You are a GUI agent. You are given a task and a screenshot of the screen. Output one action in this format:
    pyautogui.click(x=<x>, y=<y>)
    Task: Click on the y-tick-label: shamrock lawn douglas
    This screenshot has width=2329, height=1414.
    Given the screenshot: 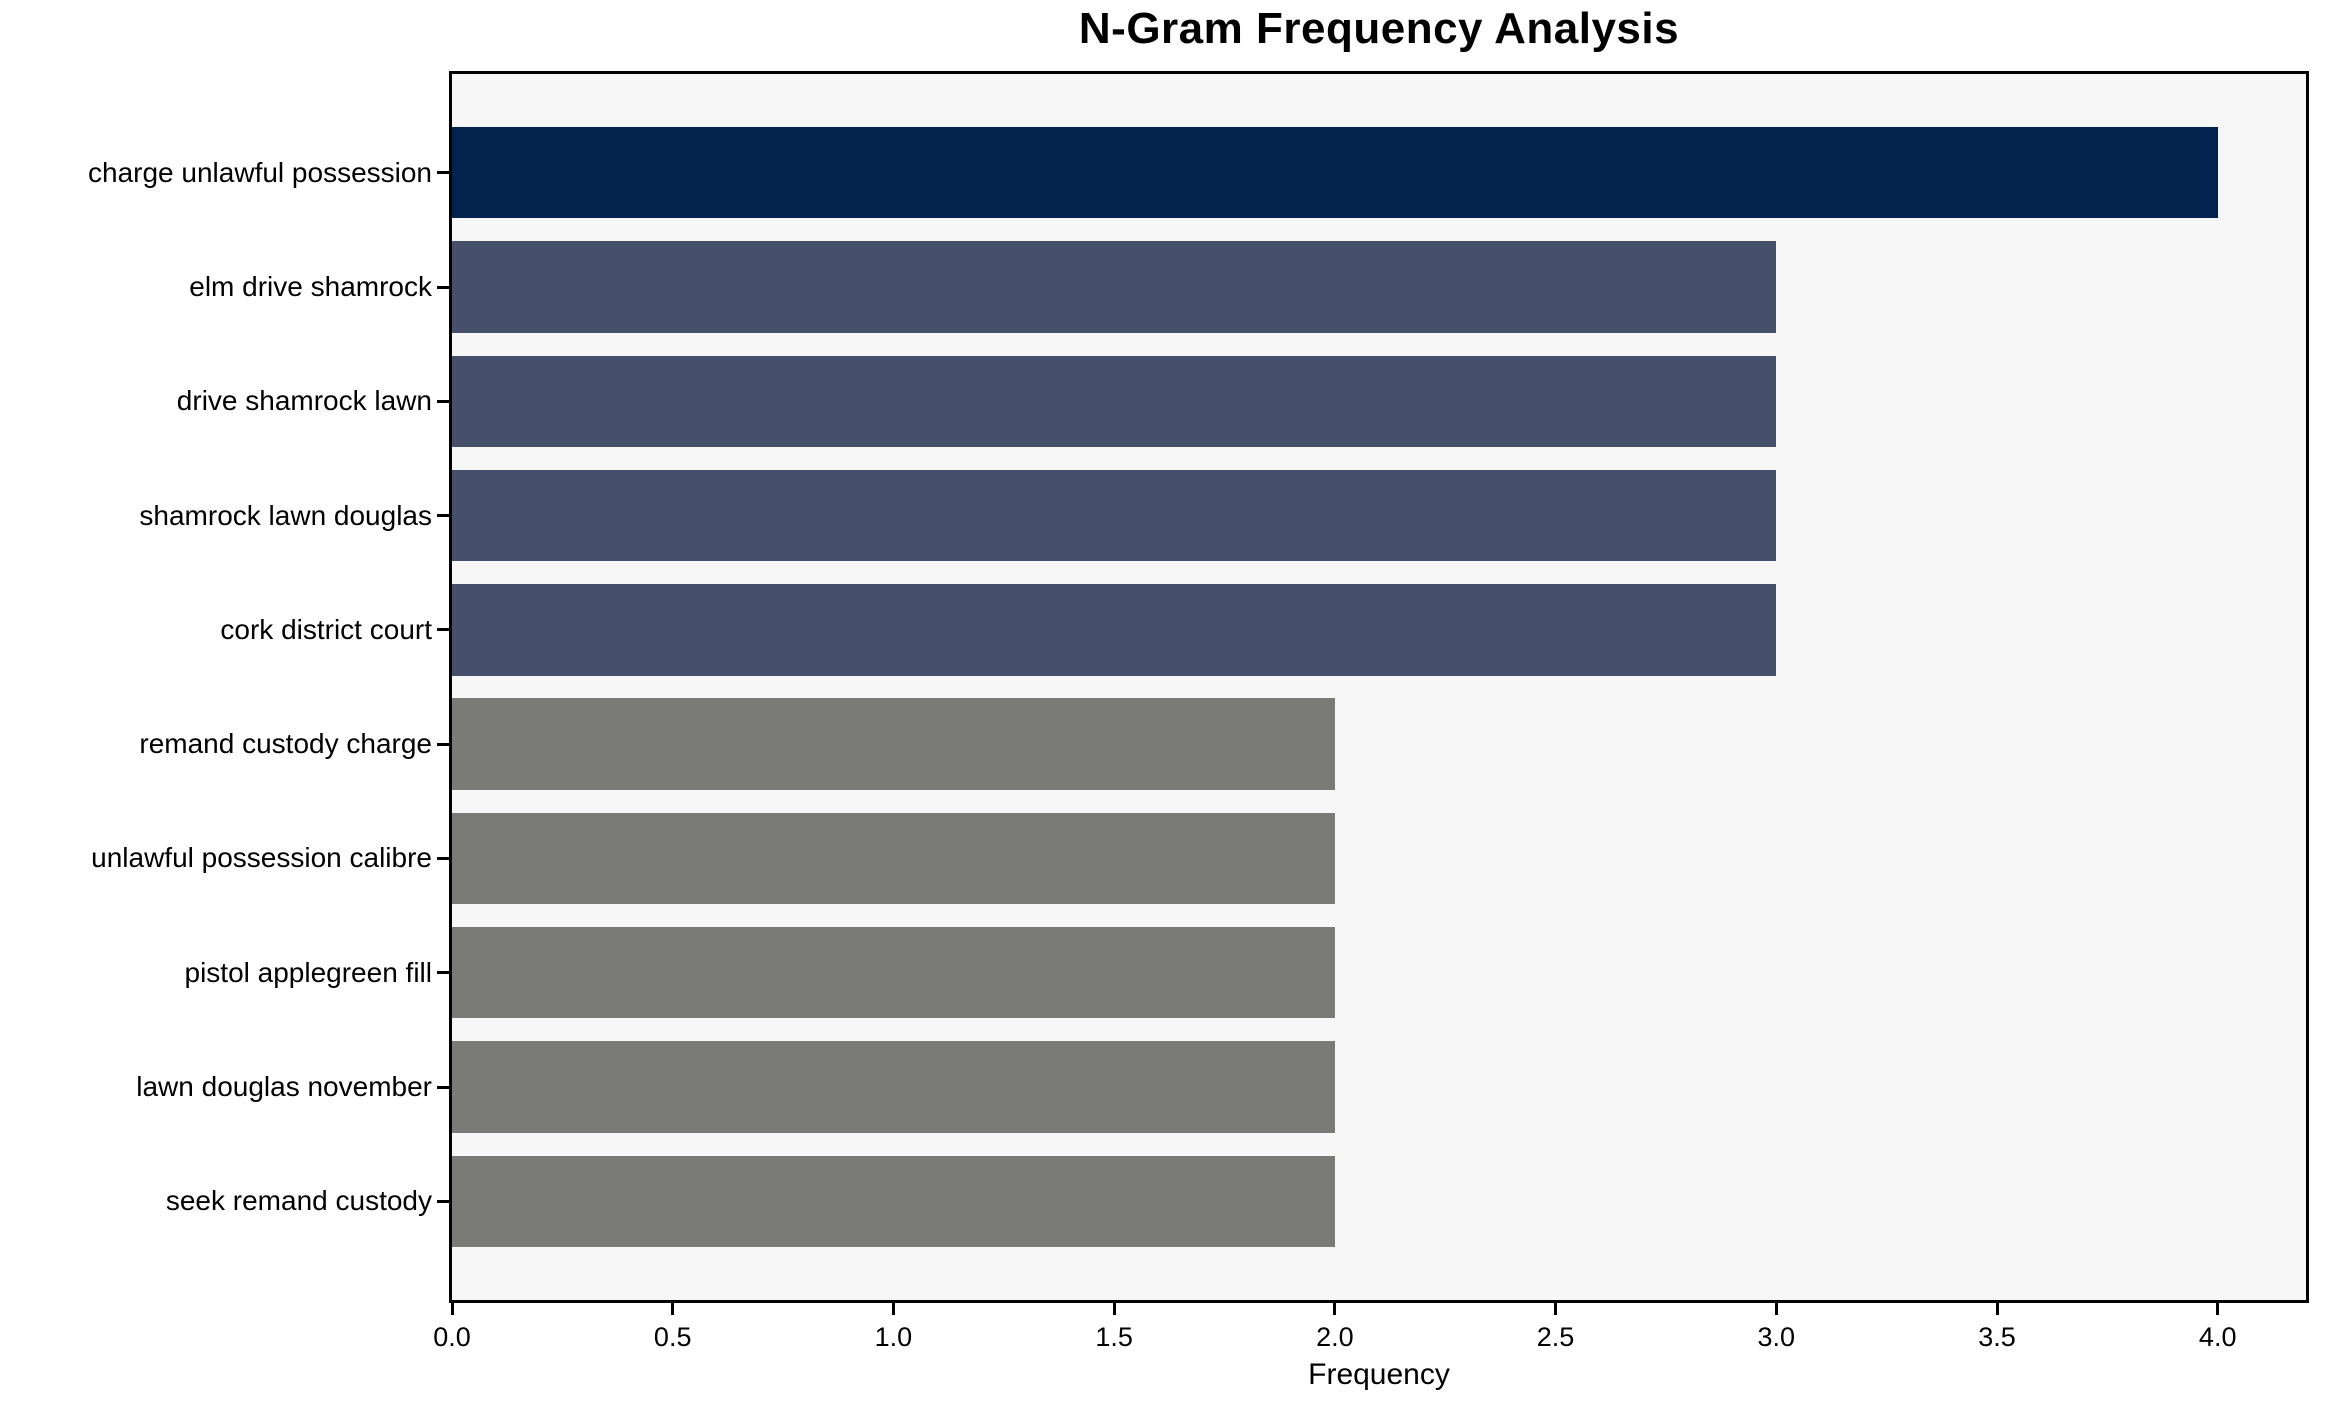 What is the action you would take?
    pyautogui.click(x=285, y=515)
    